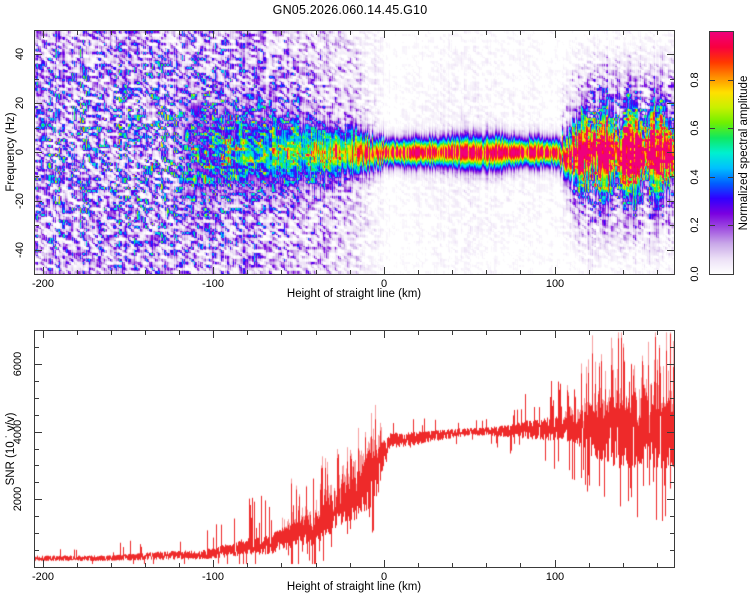  What do you see at coordinates (721, 153) in the screenshot?
I see `colorbar-gradient` at bounding box center [721, 153].